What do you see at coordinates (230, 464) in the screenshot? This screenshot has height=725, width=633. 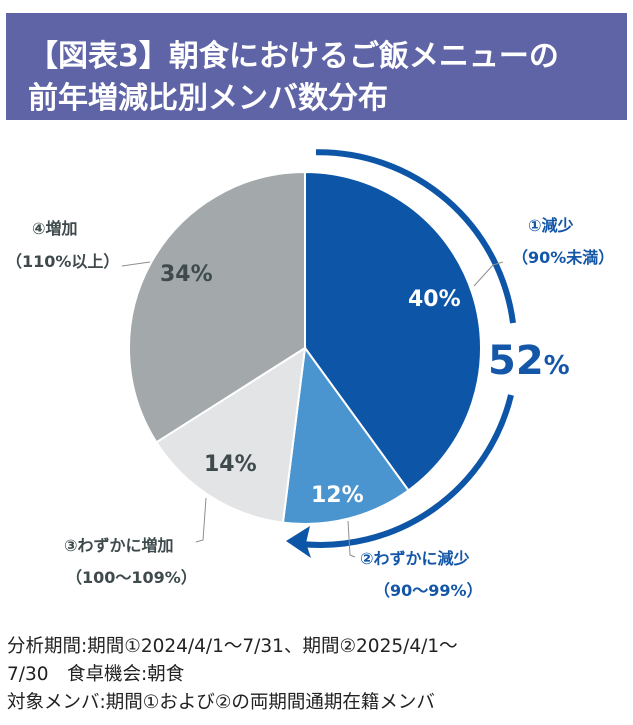 I see `value-label-s3: 14%` at bounding box center [230, 464].